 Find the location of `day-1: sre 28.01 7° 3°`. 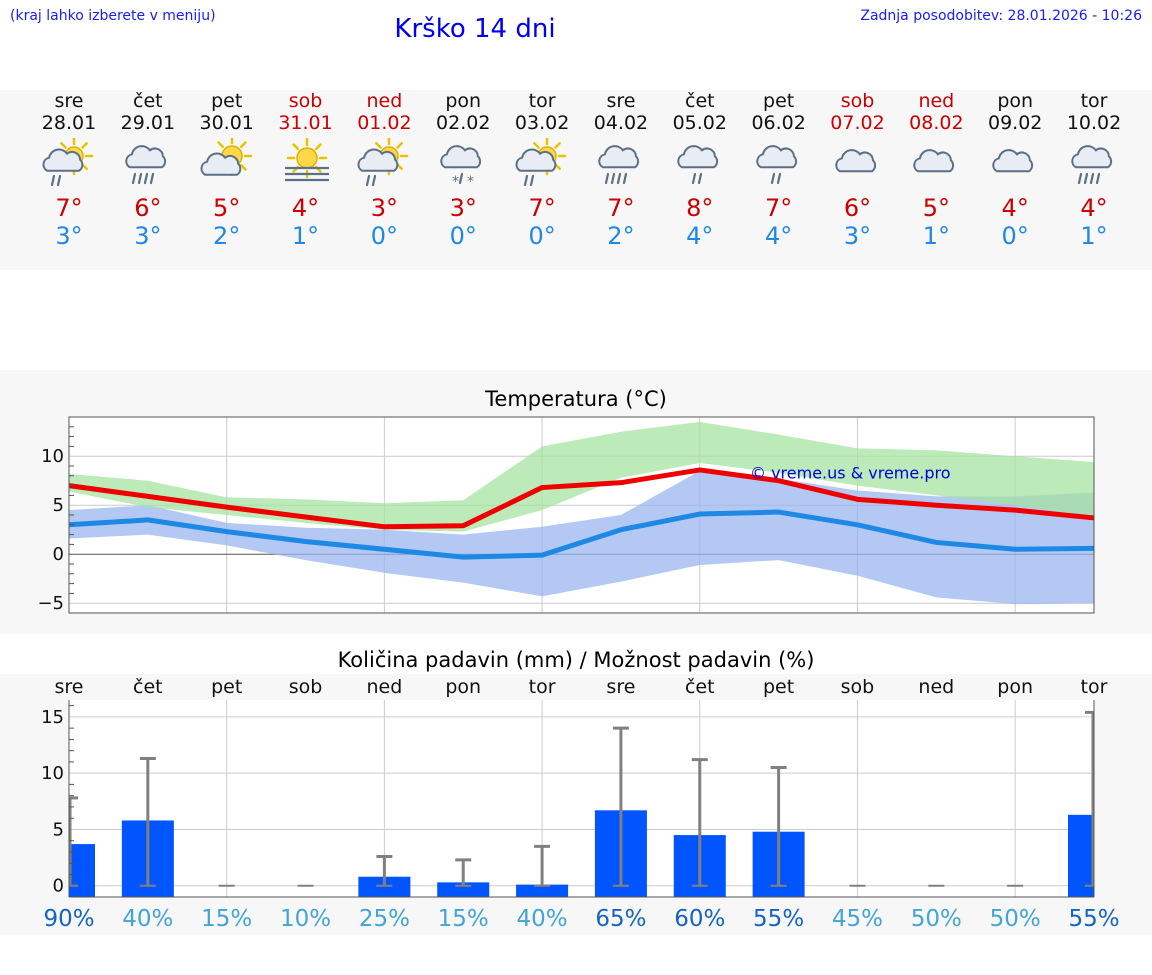

day-1: sre 28.01 7° 3° is located at coordinates (69, 170).